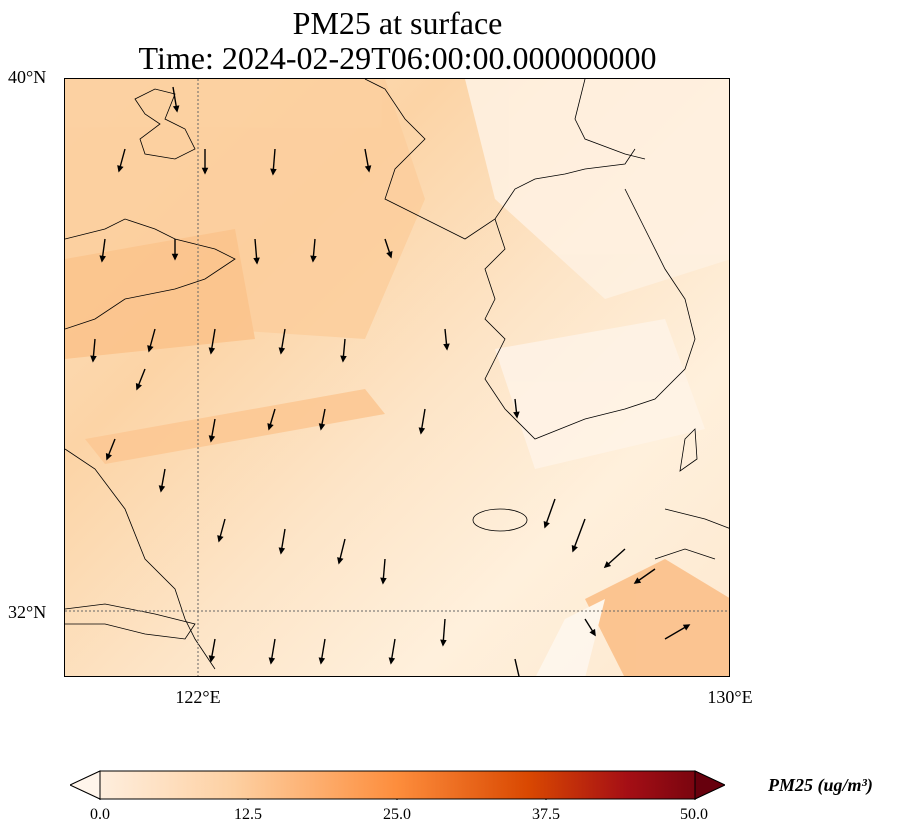 The width and height of the screenshot is (905, 836). What do you see at coordinates (85, 785) in the screenshot?
I see `colorbar-min-extend` at bounding box center [85, 785].